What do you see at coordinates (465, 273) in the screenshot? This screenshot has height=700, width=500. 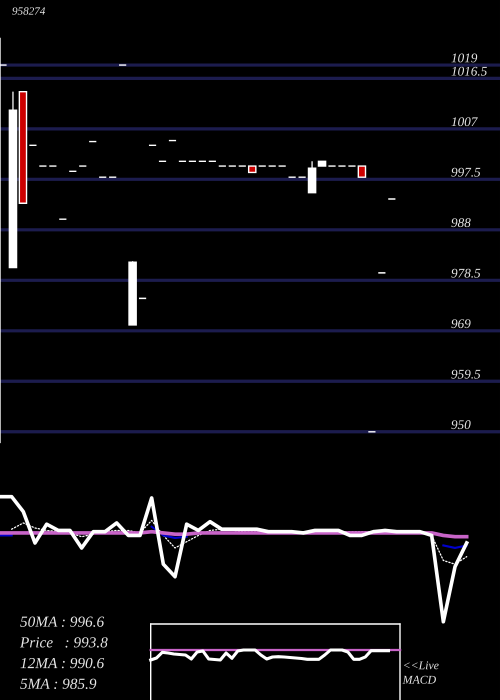 I see `y-tick-label: 978.5` at bounding box center [465, 273].